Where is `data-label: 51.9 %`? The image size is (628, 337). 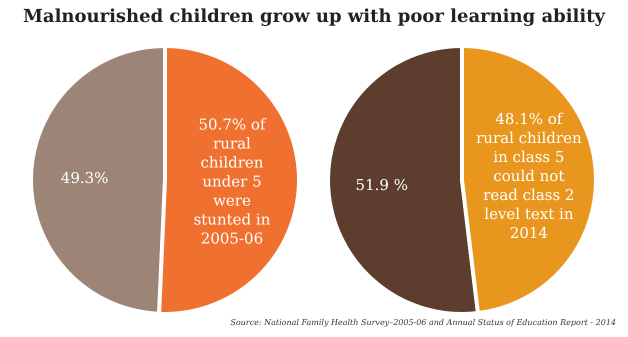
data-label: 51.9 % is located at coordinates (382, 185).